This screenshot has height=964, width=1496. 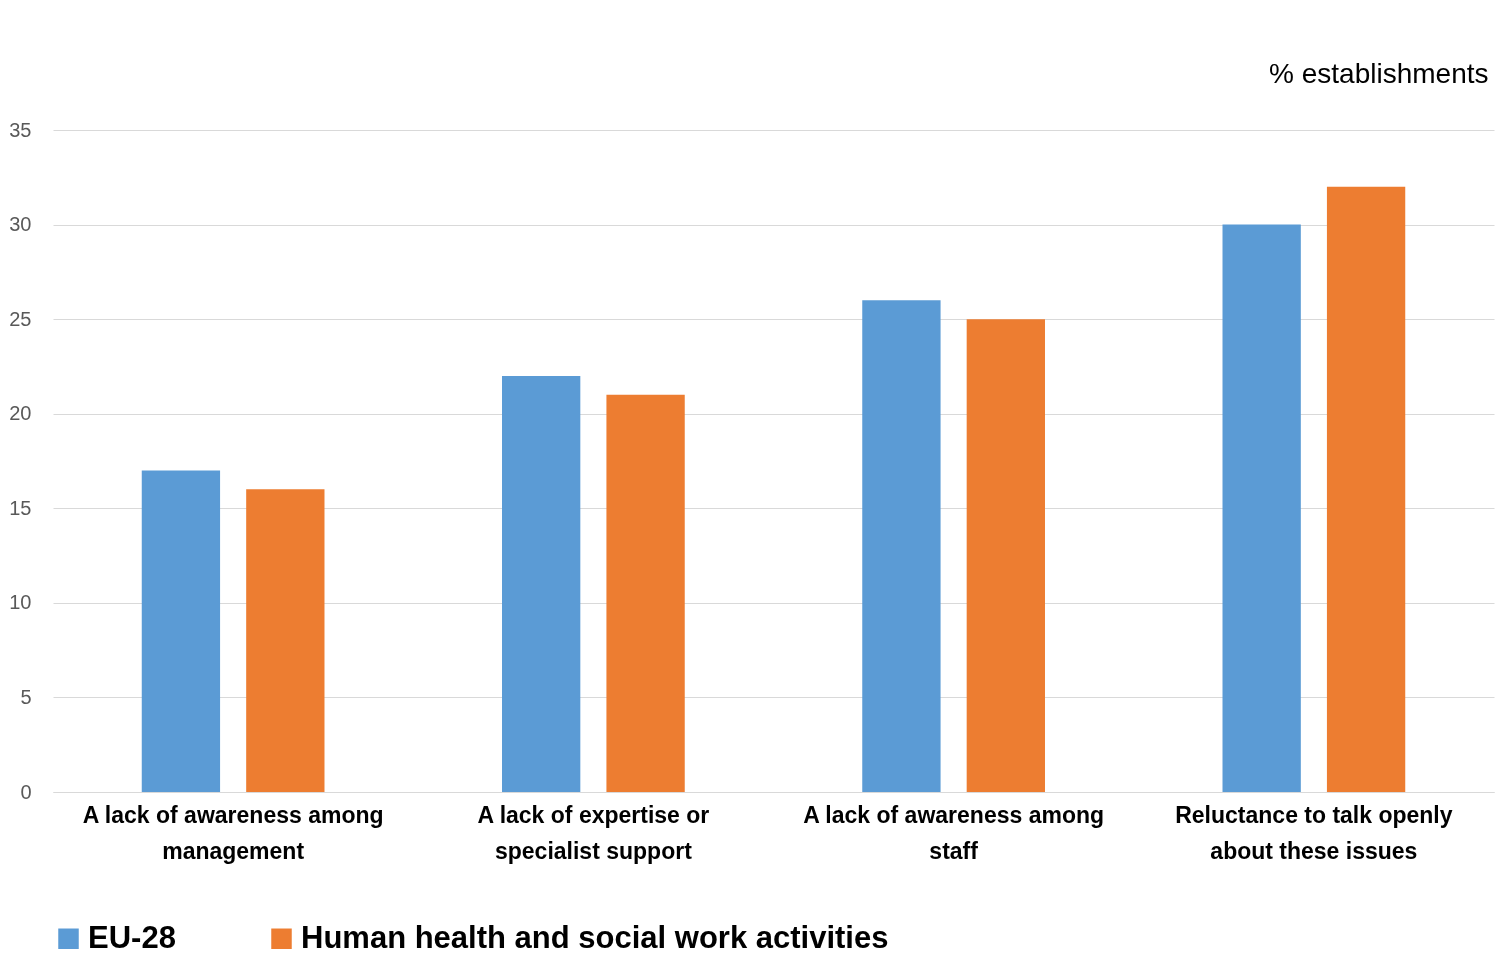 I want to click on x-tick-label: A lack of expertise or specialist support, so click(x=593, y=832).